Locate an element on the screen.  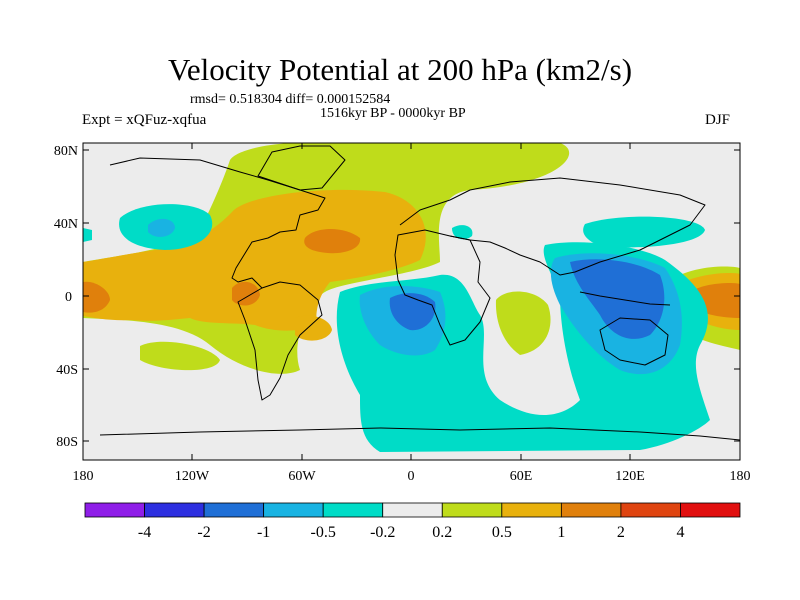
coast-north-america is located at coordinates (217, 223).